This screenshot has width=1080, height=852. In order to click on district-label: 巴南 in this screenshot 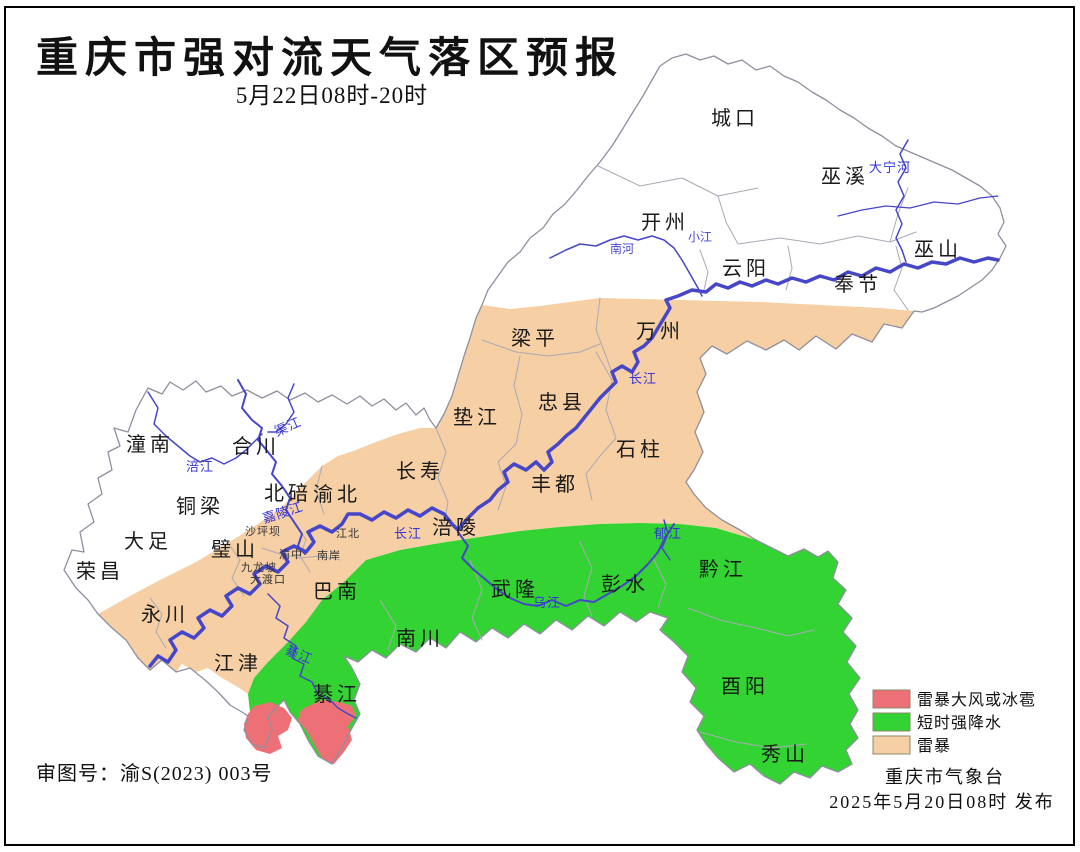, I will do `click(337, 591)`.